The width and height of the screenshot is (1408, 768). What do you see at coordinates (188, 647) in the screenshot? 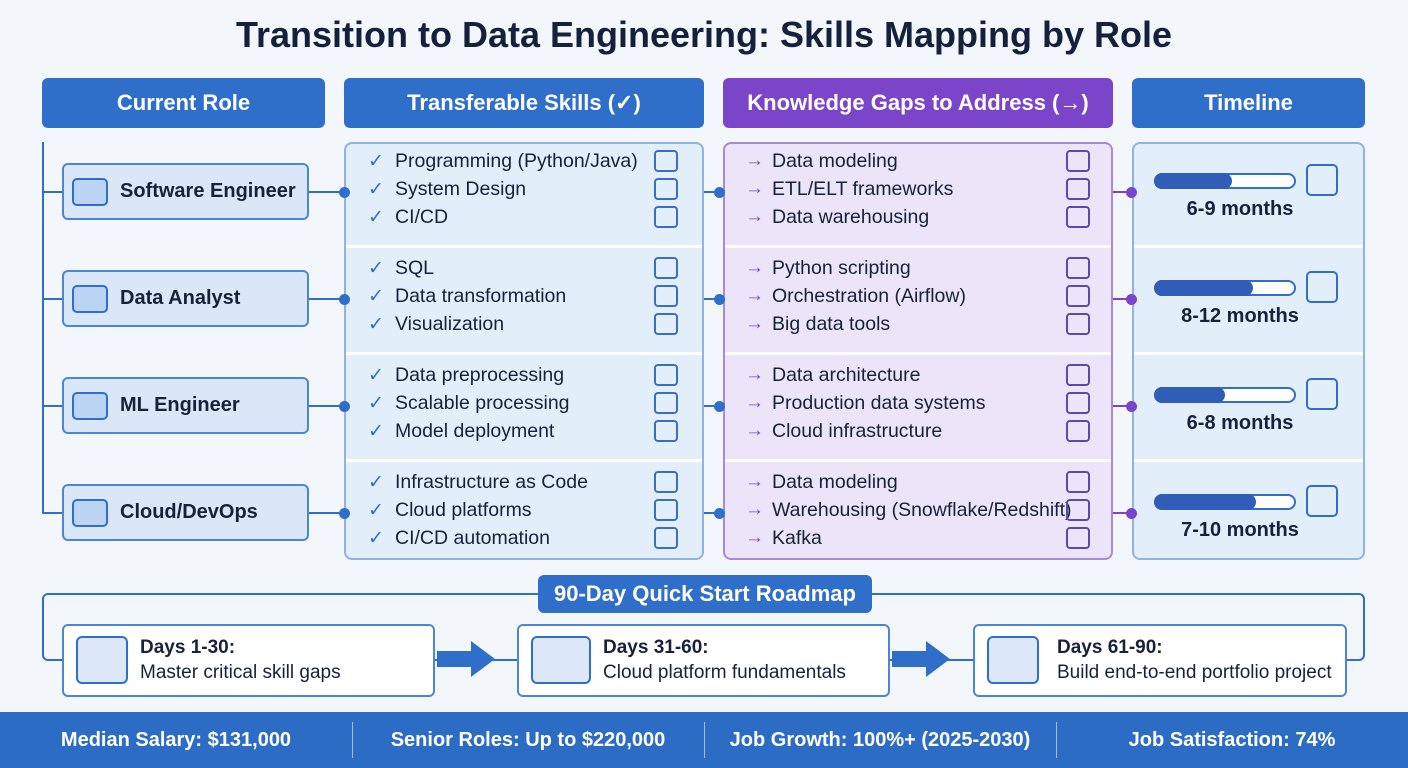
I see `step-period: Days 1-30:` at bounding box center [188, 647].